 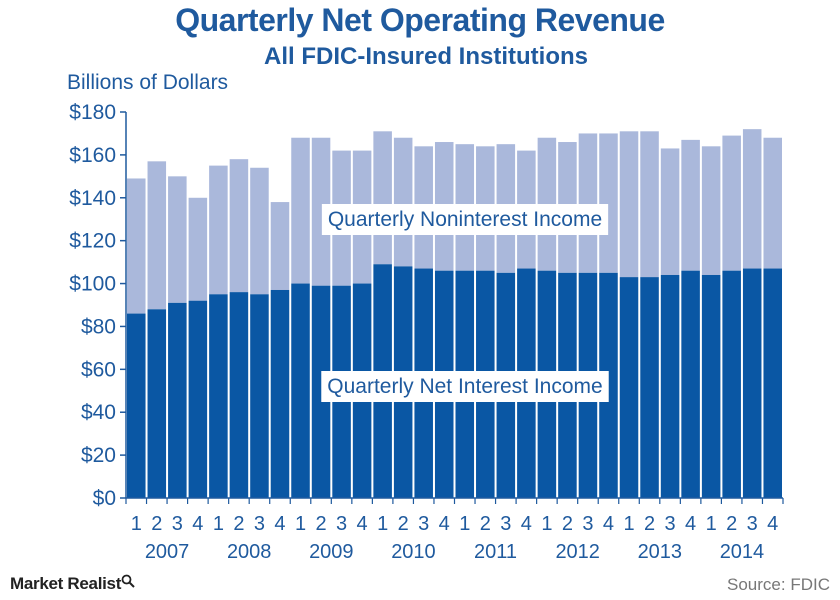 What do you see at coordinates (104, 498) in the screenshot?
I see `y-tick-label: $0` at bounding box center [104, 498].